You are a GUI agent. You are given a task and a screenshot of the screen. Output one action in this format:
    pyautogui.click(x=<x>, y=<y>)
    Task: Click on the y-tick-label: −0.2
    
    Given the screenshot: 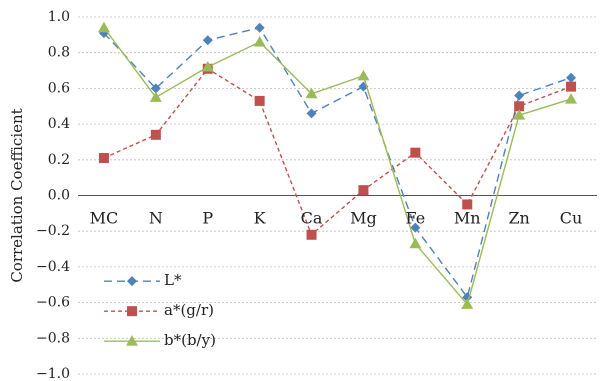 What is the action you would take?
    pyautogui.click(x=53, y=231)
    